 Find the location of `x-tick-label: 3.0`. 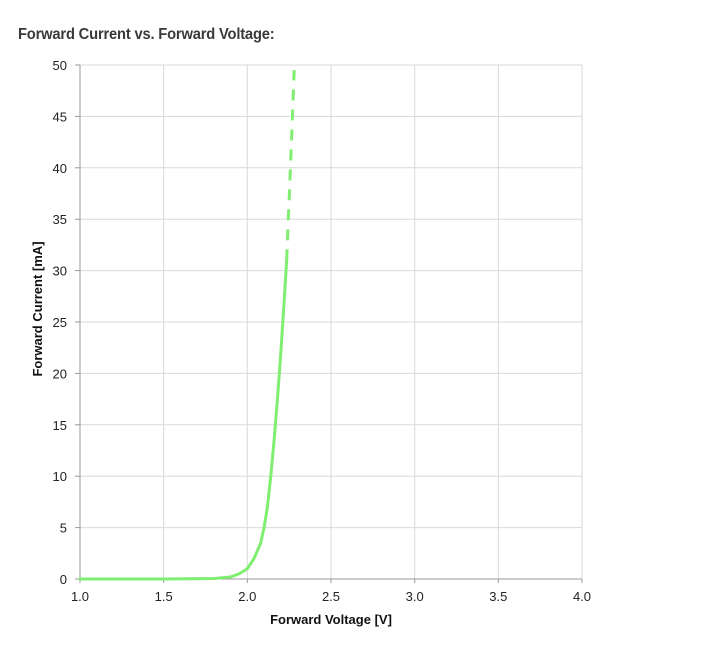

x-tick-label: 3.0 is located at coordinates (415, 596).